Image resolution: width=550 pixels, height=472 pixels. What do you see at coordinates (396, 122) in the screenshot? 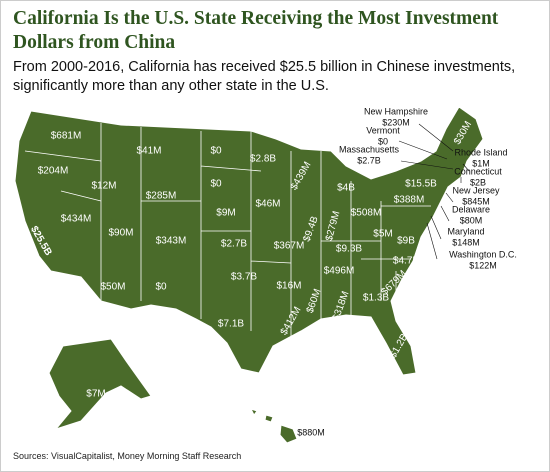
I see `callout-text: $230M` at bounding box center [396, 122].